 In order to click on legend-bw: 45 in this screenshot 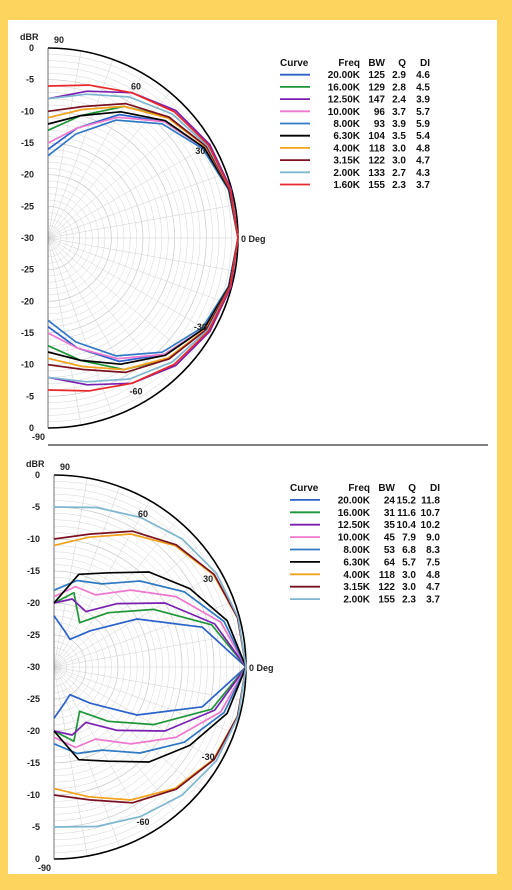, I will do `click(390, 538)`.